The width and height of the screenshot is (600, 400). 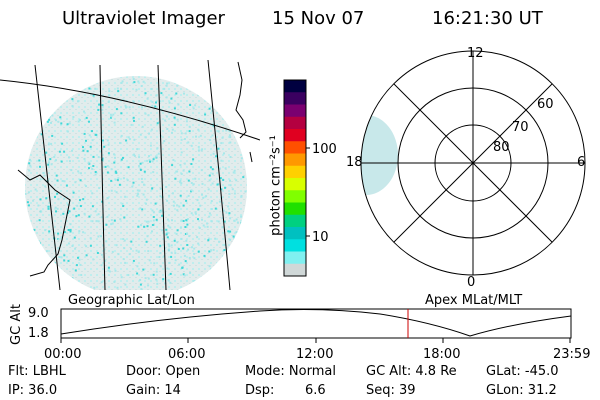 I want to click on mlt-label-0: 0, so click(x=471, y=282).